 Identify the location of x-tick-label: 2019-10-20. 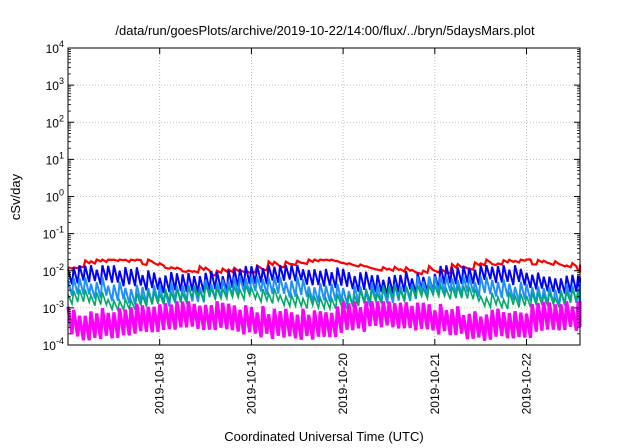
(343, 384).